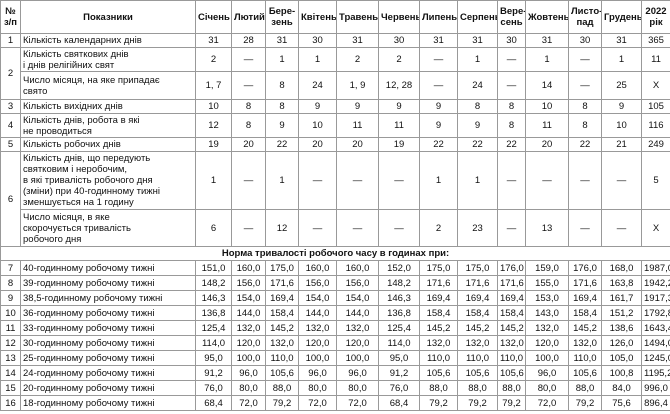 This screenshot has width=670, height=414. What do you see at coordinates (108, 388) in the screenshot?
I see `row-label: 20-годинному робочому тижні` at bounding box center [108, 388].